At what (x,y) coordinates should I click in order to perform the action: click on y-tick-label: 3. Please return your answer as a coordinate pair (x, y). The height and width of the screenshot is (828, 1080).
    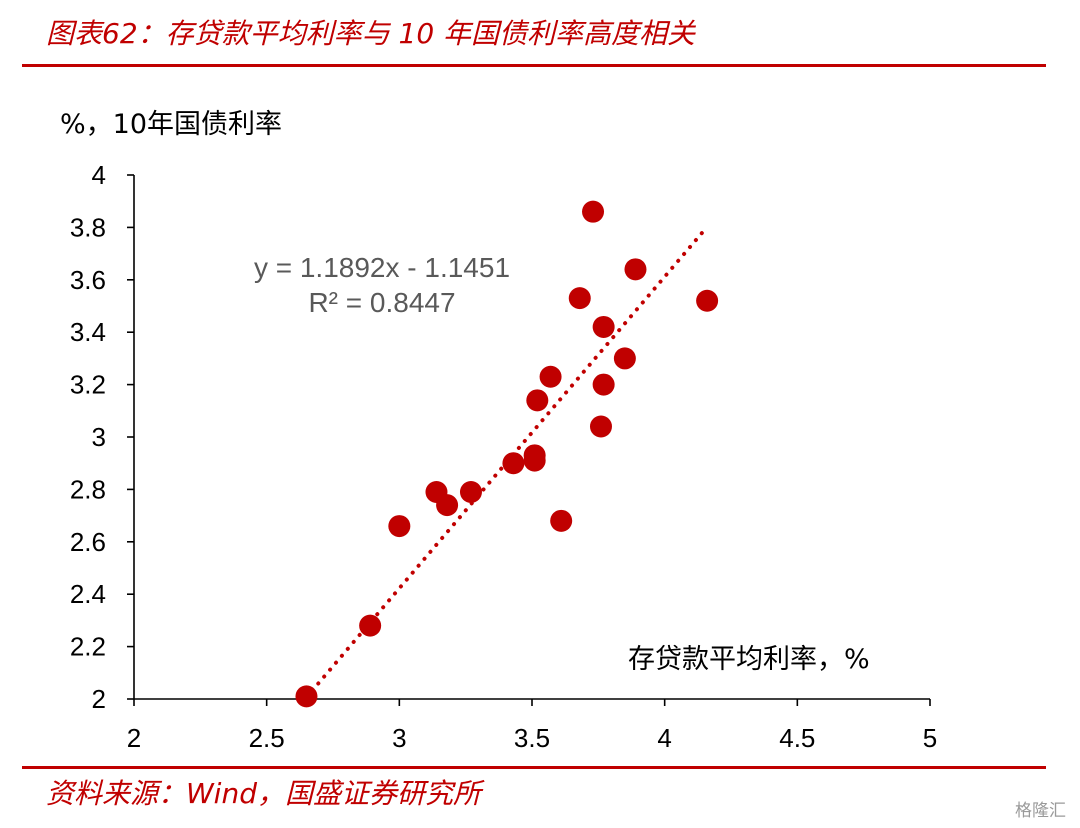
    Looking at the image, I should click on (99, 437).